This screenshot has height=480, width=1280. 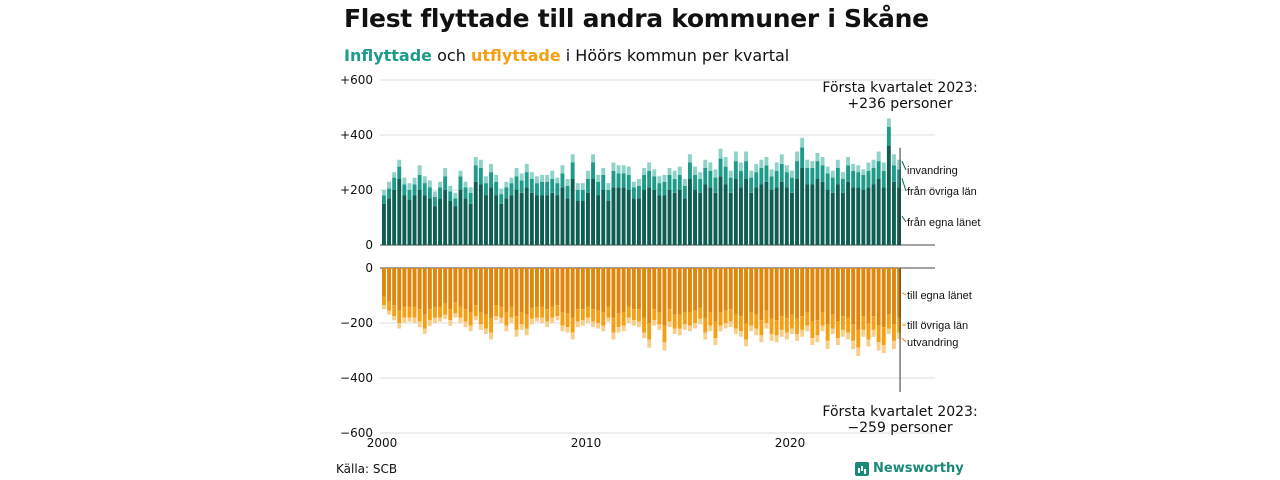 I want to click on annotation-in-line1: Första kvartalet 2023:, so click(x=899, y=88).